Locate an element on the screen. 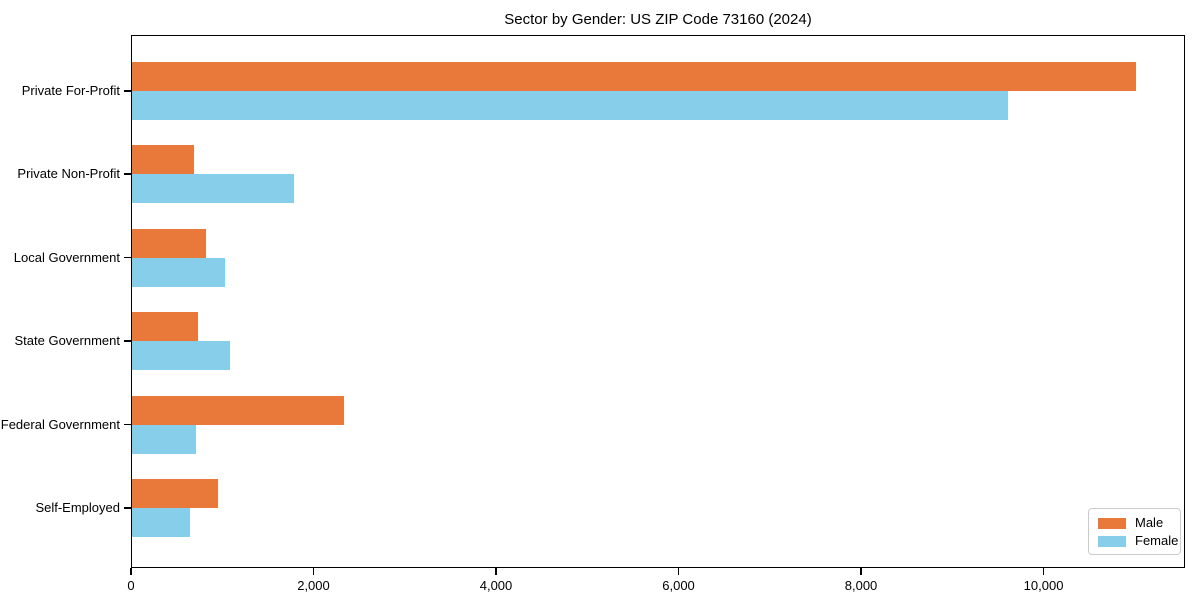  x-tick-label: 2,000 is located at coordinates (313, 585).